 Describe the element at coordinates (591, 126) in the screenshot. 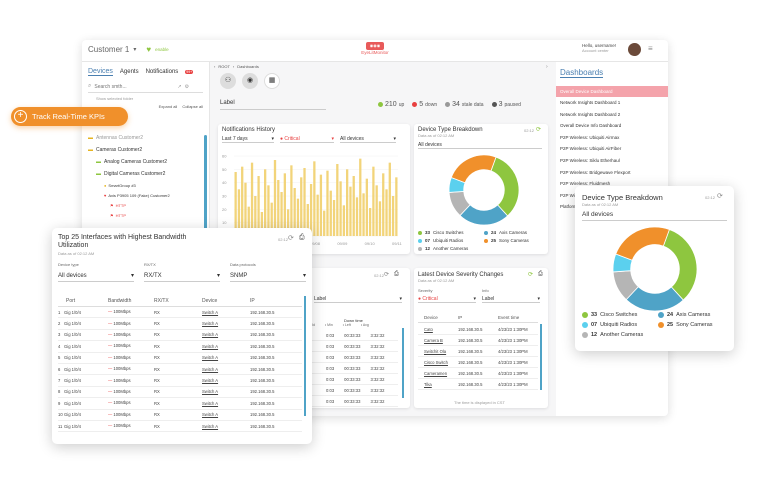

I see `dashboard-item: Overall Device Info Dashboard` at that location.